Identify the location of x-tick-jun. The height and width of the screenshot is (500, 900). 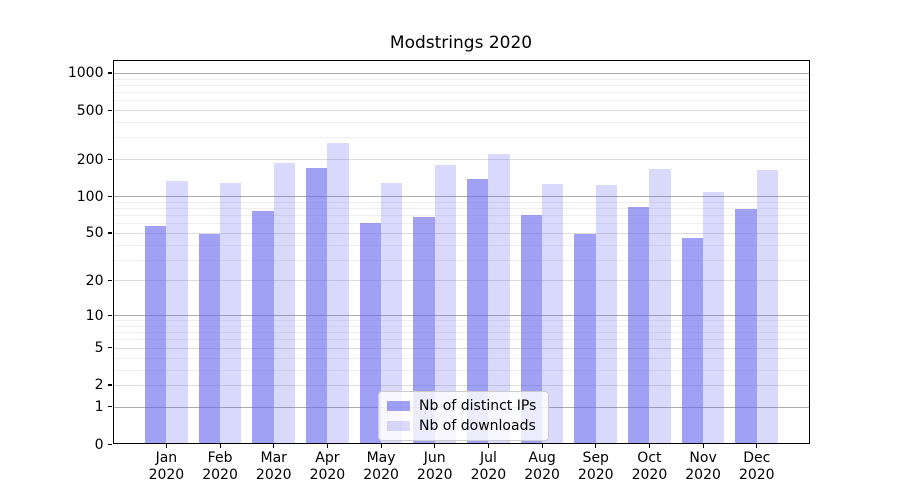
(435, 446).